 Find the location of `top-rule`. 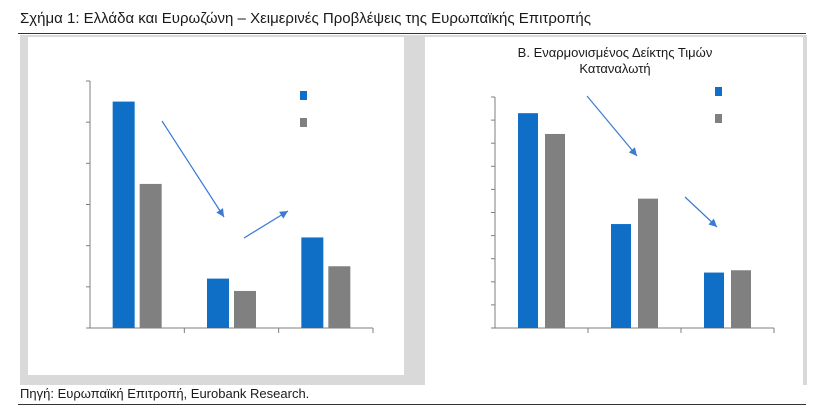

top-rule is located at coordinates (412, 33).